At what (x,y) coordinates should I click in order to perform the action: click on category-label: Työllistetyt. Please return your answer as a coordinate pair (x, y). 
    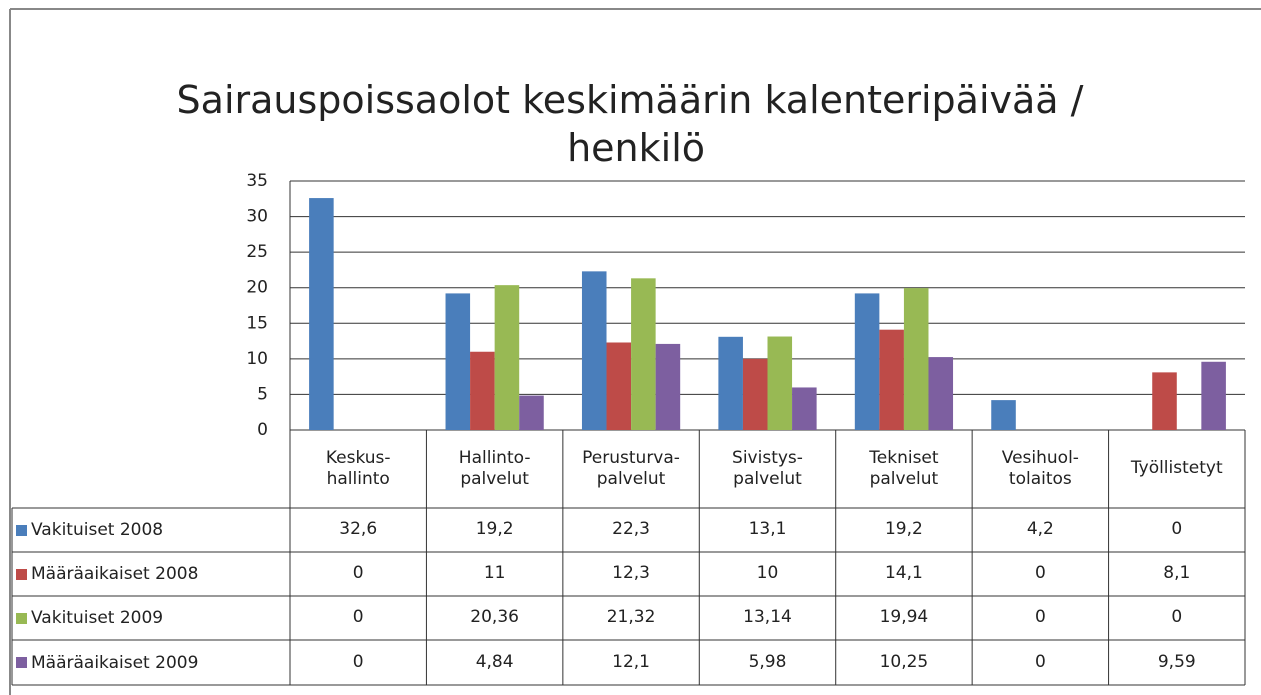
    Looking at the image, I should click on (1176, 468).